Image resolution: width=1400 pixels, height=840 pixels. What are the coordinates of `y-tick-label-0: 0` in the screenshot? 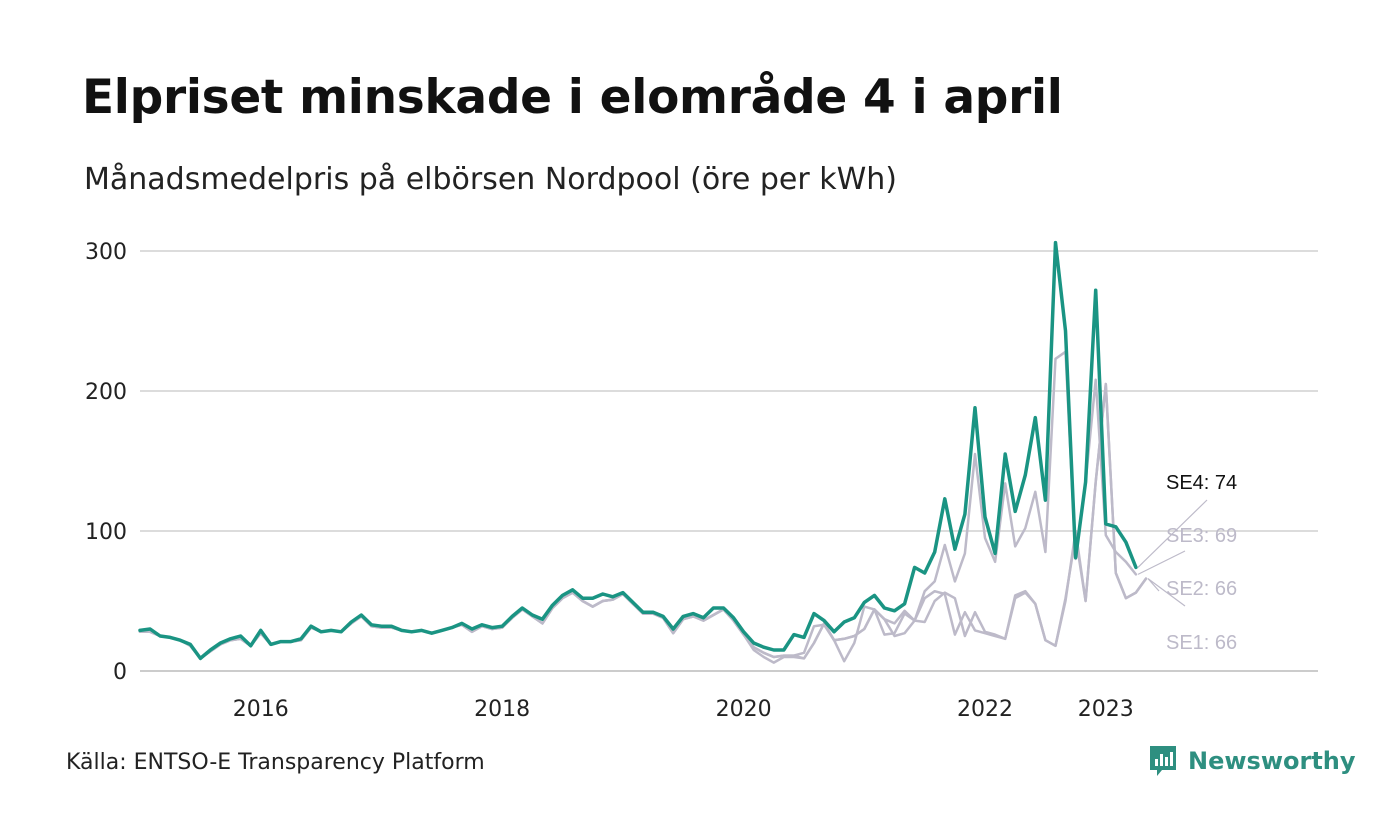 It's located at (120, 672).